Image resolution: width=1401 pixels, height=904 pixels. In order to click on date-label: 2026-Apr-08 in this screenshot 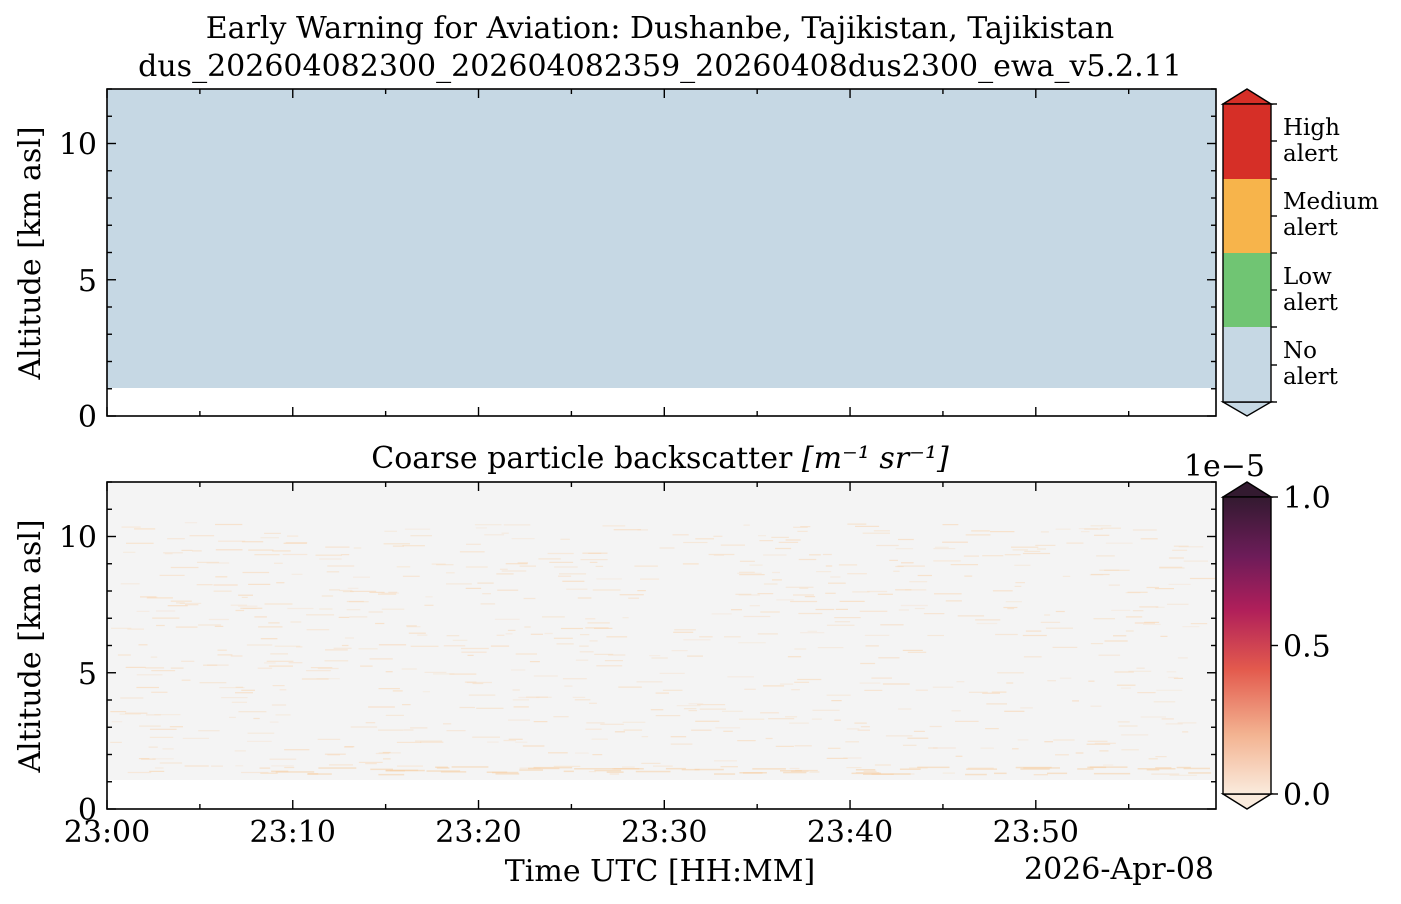, I will do `click(1119, 869)`.